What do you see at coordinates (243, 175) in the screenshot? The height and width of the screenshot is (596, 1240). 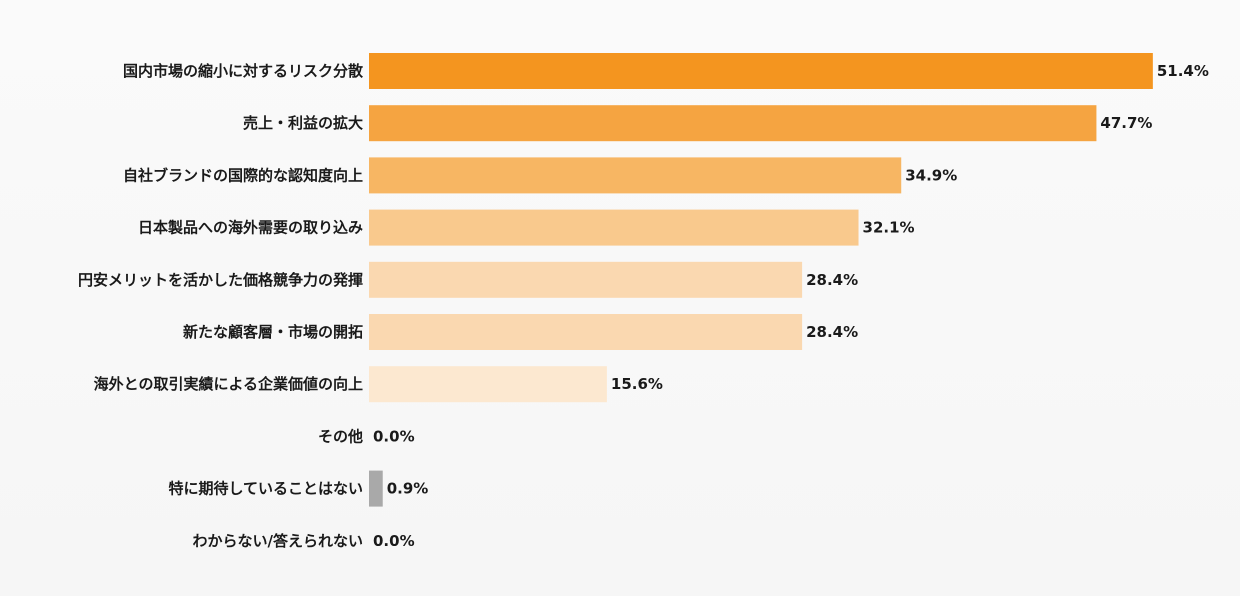 I see `category-label: 自社ブランドの国際的な認知度向上` at bounding box center [243, 175].